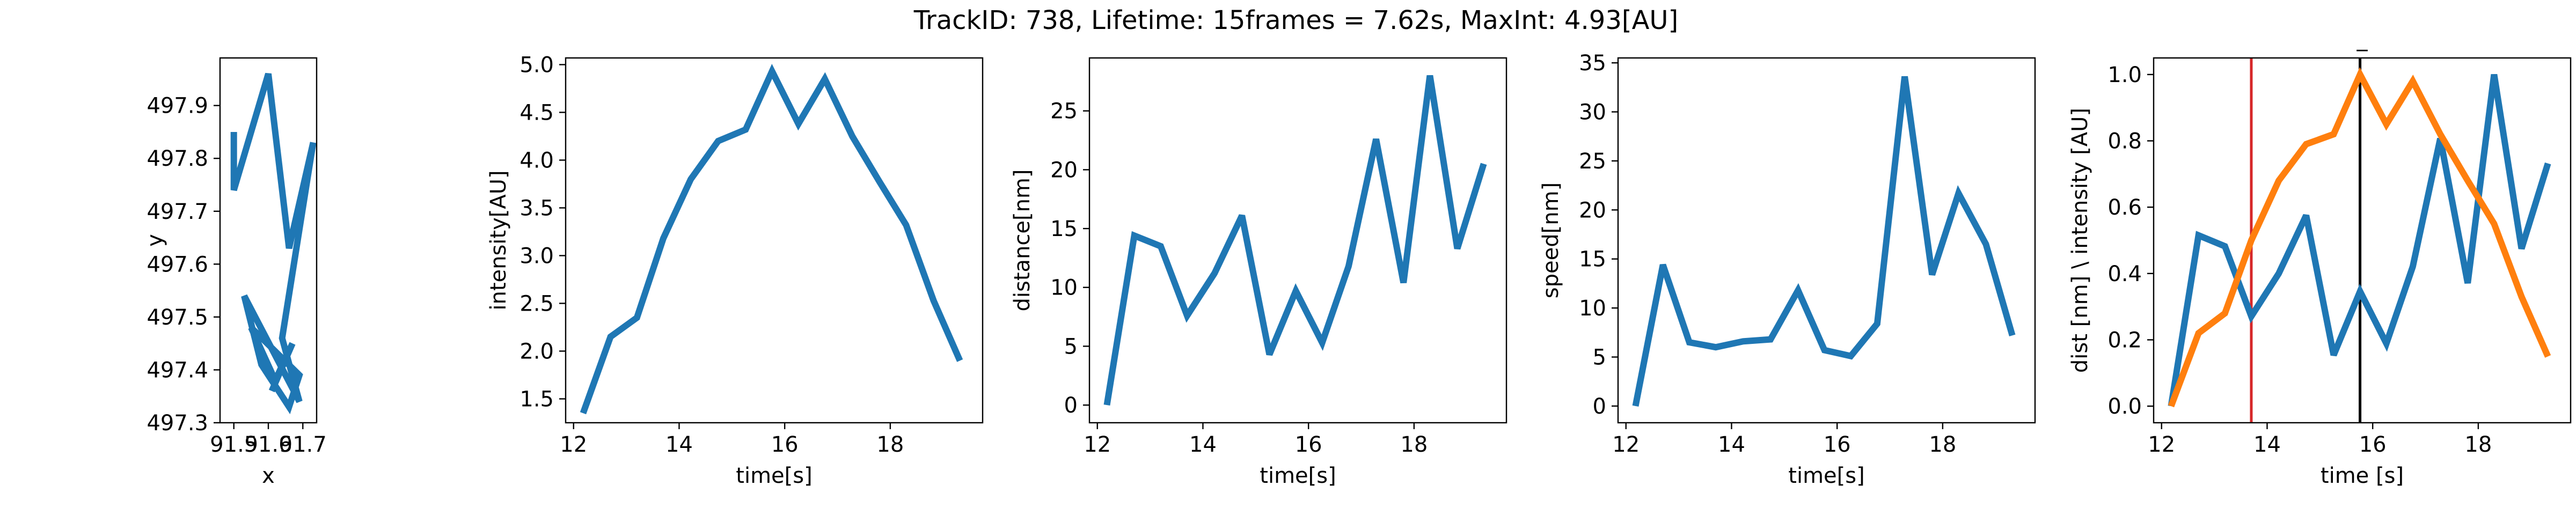  What do you see at coordinates (177, 318) in the screenshot?
I see `y-tick-label: 497.5` at bounding box center [177, 318].